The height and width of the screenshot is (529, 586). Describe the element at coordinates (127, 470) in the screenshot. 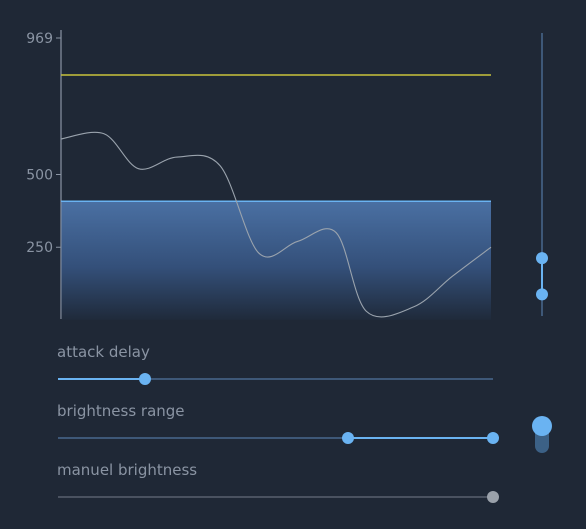

I see `manuel-brightness-label: manuel brightness` at that location.